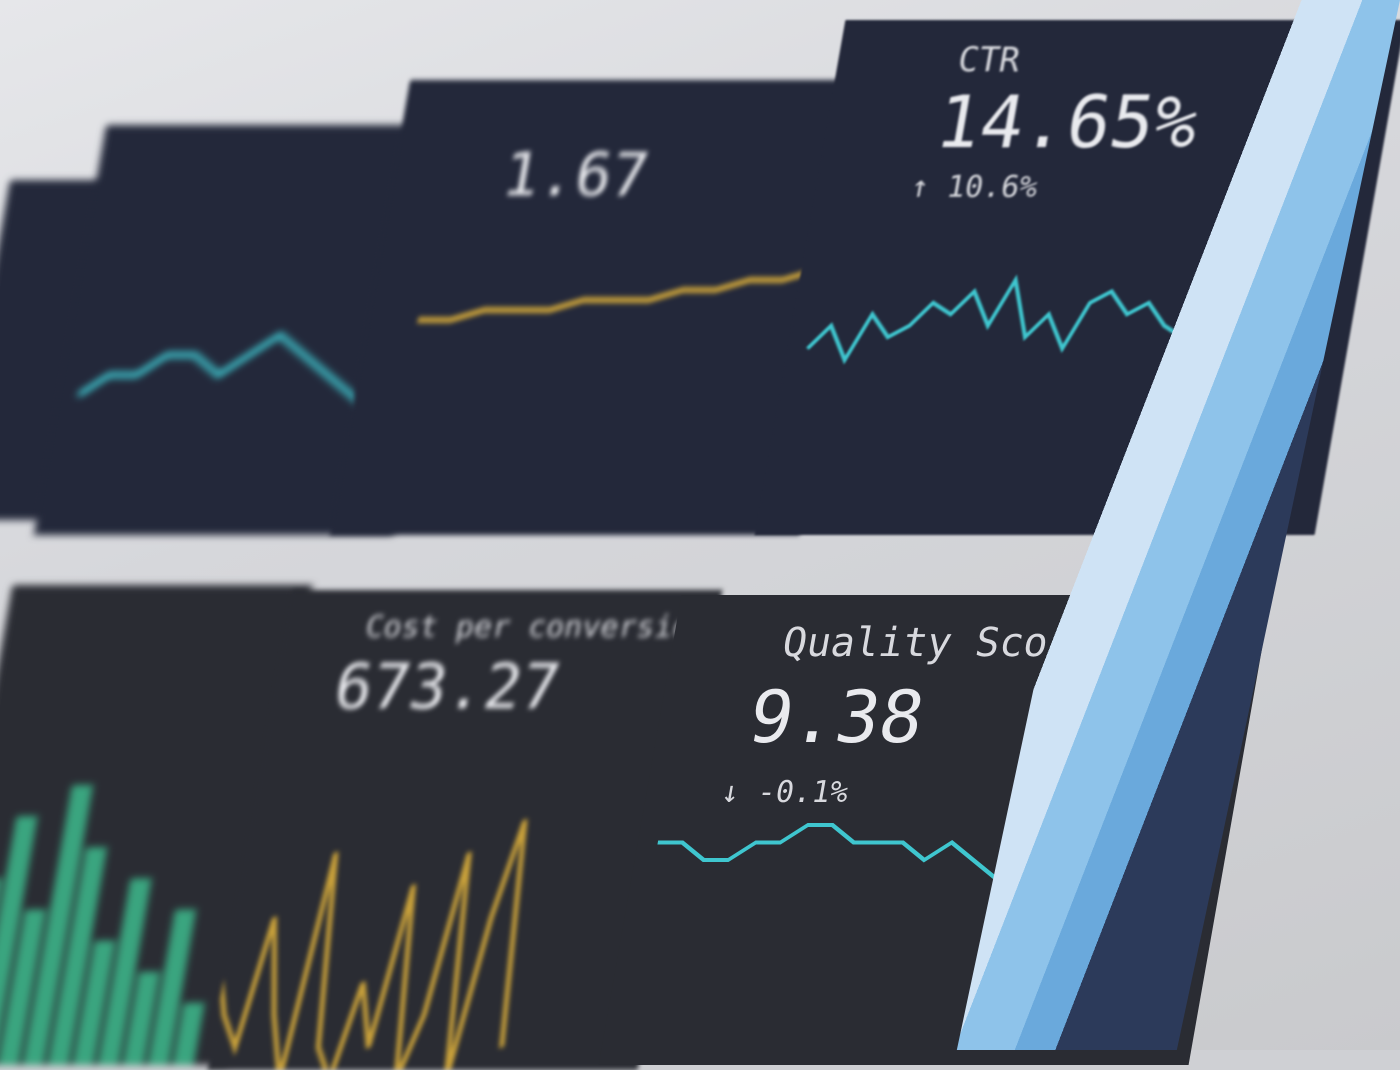  What do you see at coordinates (250, 330) in the screenshot?
I see `metric-card-left` at bounding box center [250, 330].